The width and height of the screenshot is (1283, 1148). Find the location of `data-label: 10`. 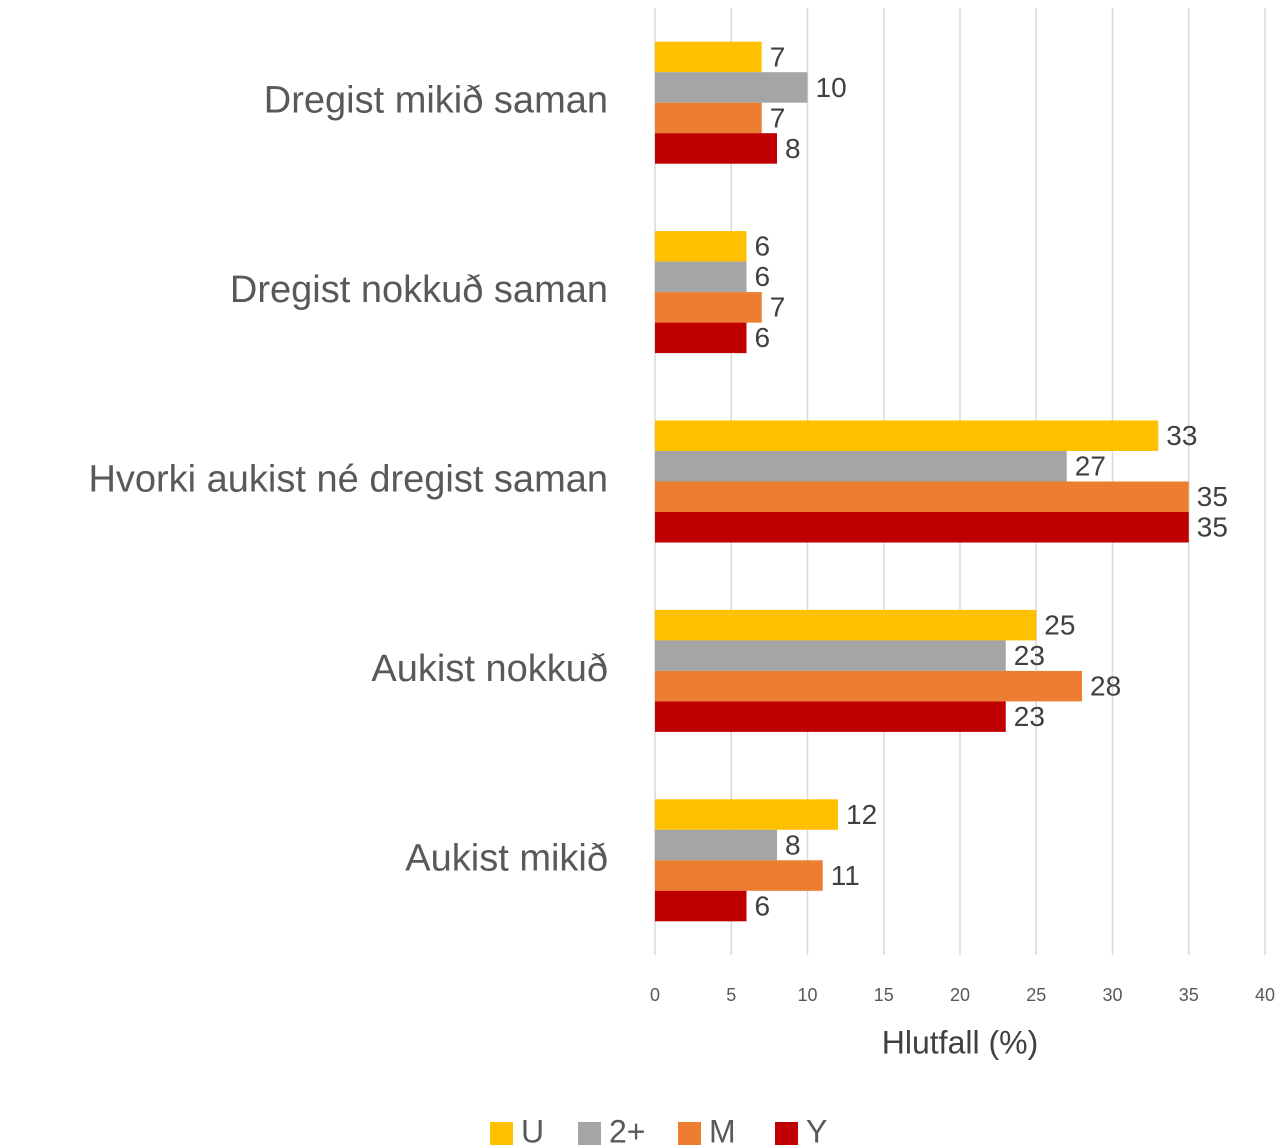

data-label: 10 is located at coordinates (831, 87).